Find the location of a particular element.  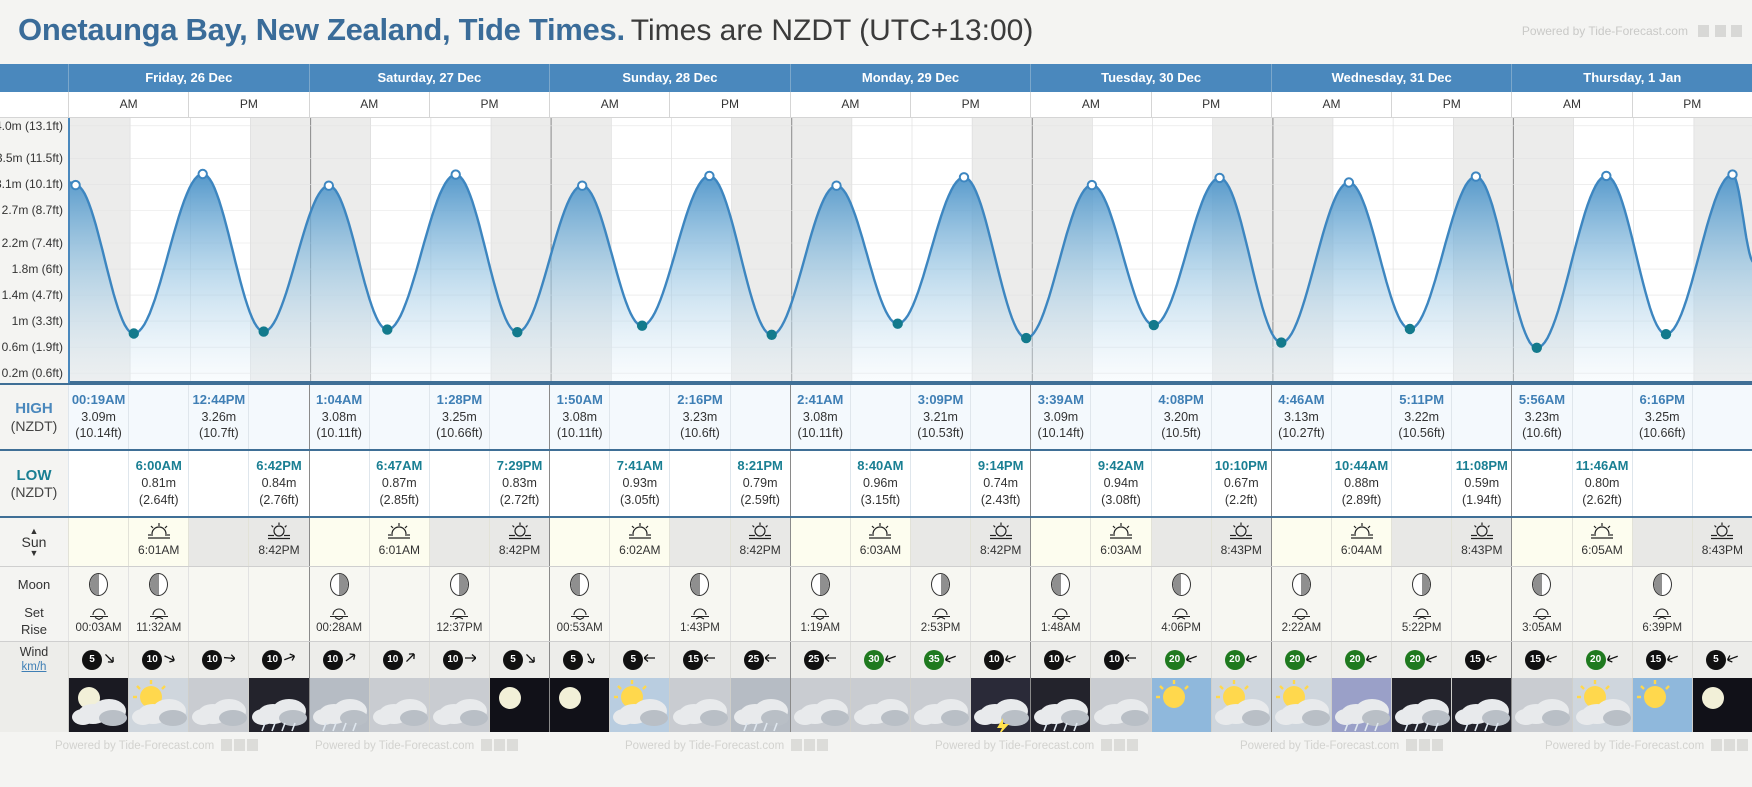

day-header-4: Monday, 29 Dec is located at coordinates (910, 78).